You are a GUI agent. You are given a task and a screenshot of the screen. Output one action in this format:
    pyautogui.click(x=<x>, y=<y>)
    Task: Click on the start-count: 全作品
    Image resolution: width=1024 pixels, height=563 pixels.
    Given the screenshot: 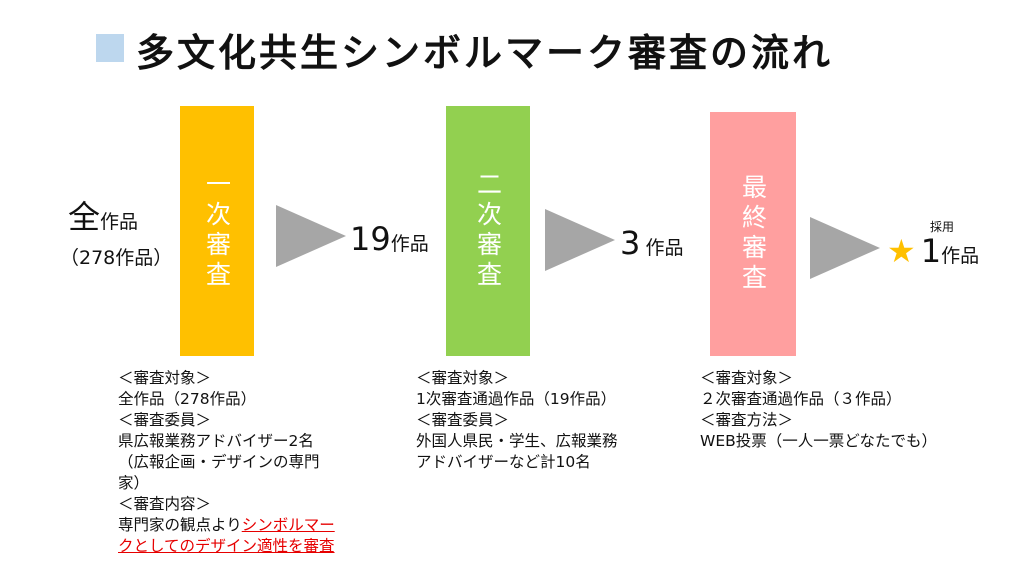 What is the action you would take?
    pyautogui.click(x=103, y=217)
    